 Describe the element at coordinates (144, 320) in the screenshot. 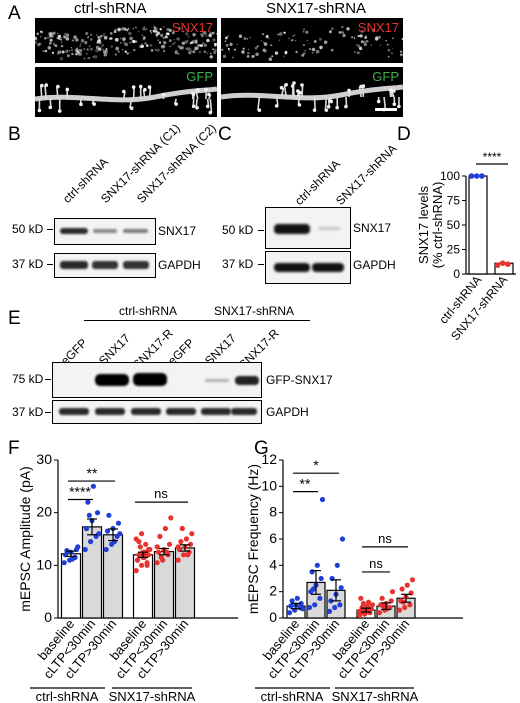

I see `group-line` at that location.